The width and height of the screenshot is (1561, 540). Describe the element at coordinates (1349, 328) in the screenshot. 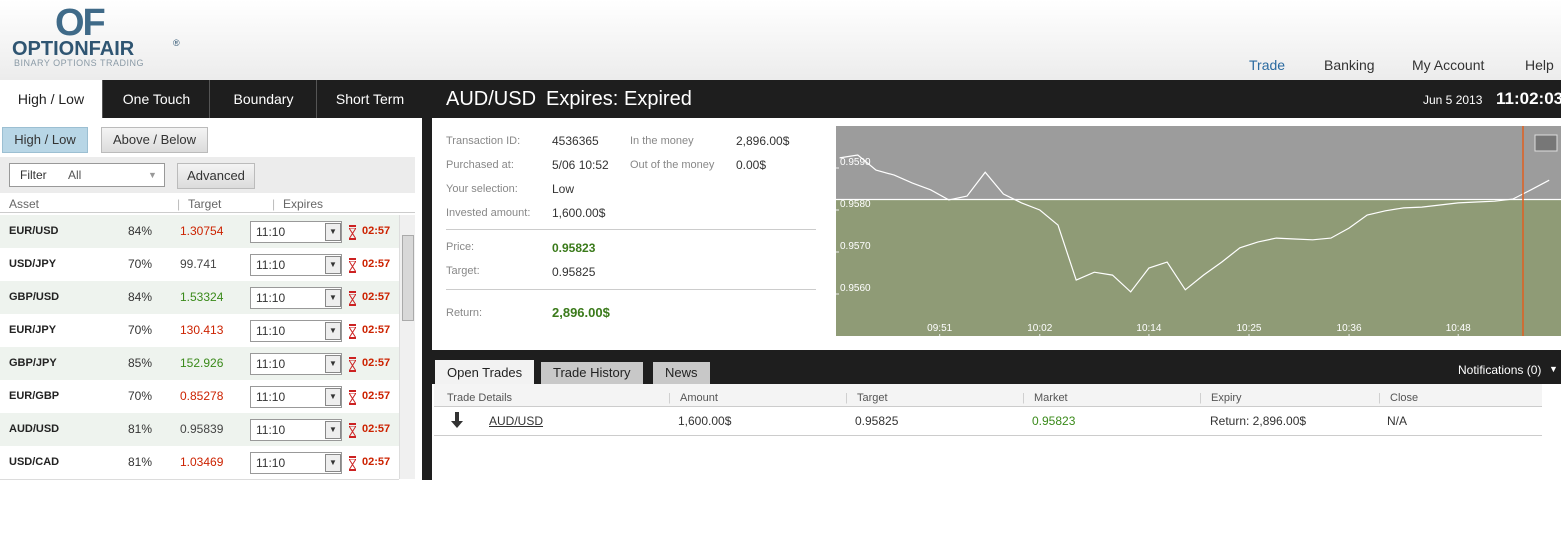

I see `x-tick-label: 10:36` at that location.